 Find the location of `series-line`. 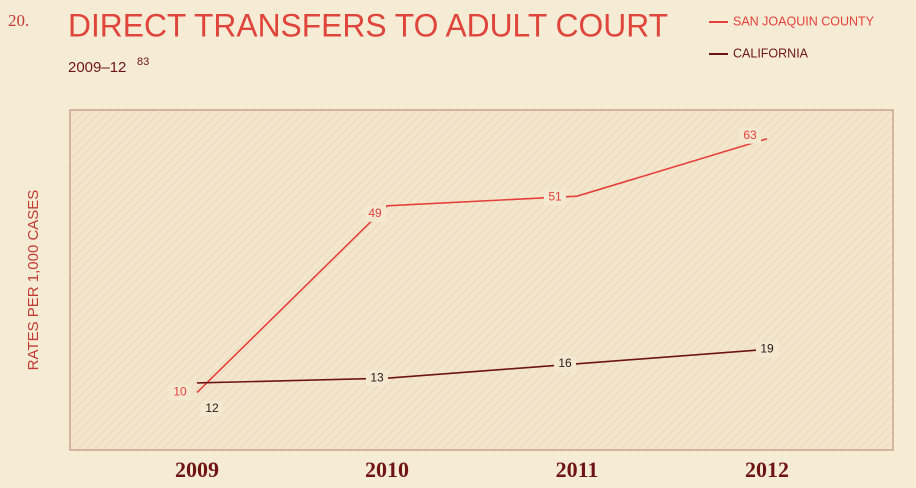

series-line is located at coordinates (482, 366).